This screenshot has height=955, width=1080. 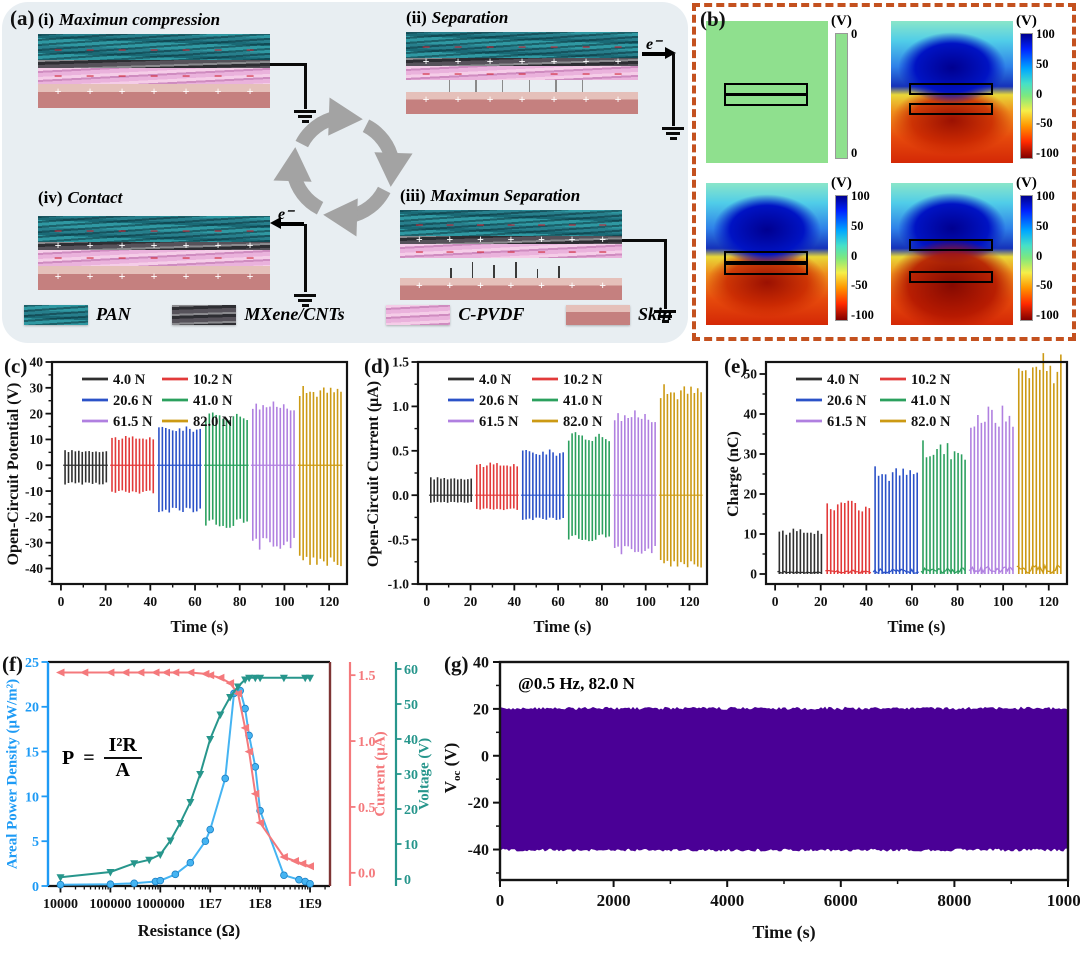 What do you see at coordinates (399, 539) in the screenshot?
I see `svg-text: -0.5` at bounding box center [399, 539].